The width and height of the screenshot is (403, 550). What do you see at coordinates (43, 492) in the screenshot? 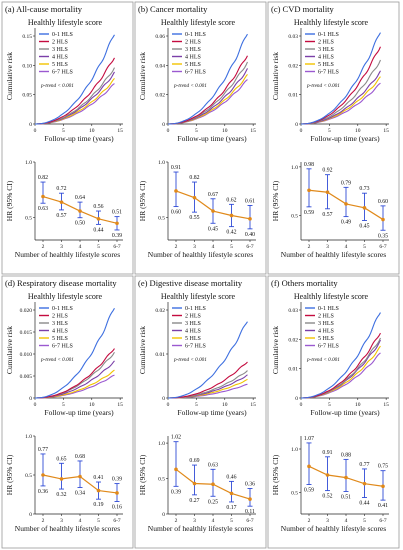
I see `hr-lower-label: 0.36` at bounding box center [43, 492].